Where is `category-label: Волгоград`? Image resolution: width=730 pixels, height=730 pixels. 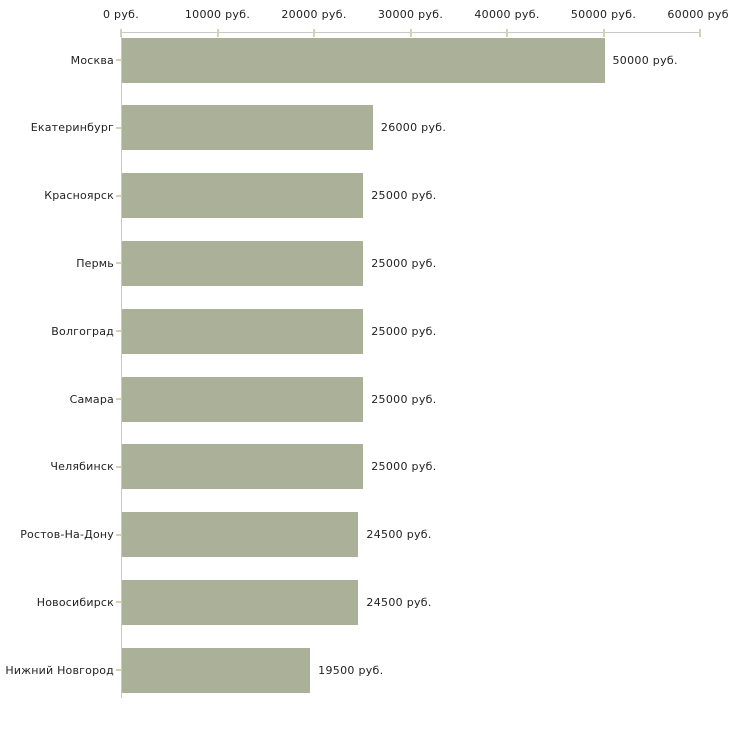
category-label: Волгоград is located at coordinates (82, 331).